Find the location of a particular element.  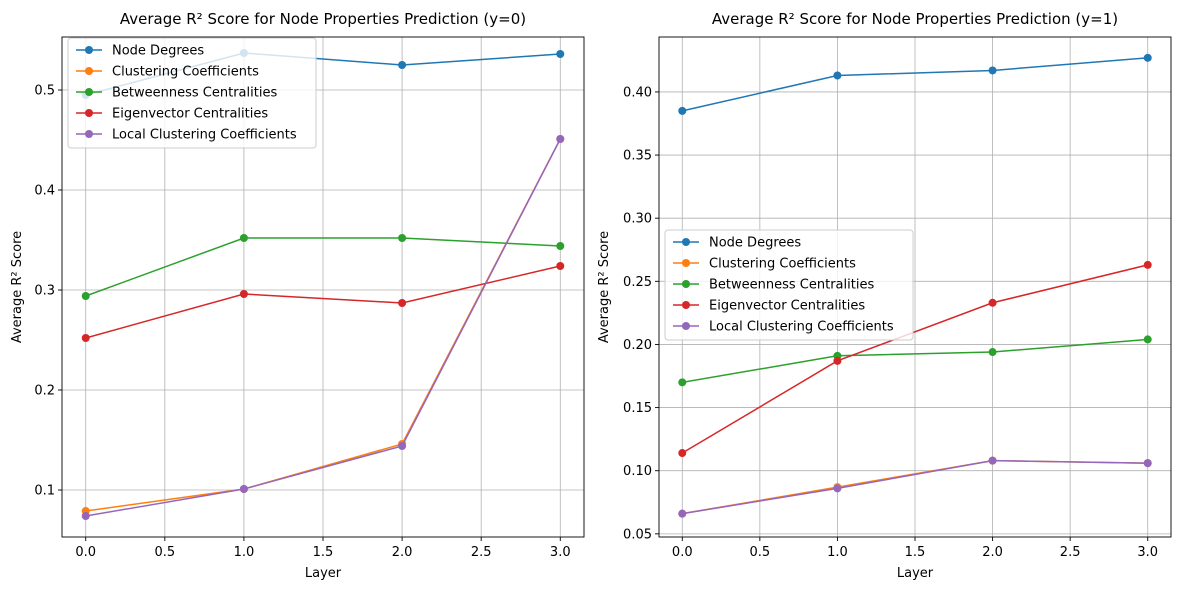

y-tick-label: 0.05 is located at coordinates (637, 534).